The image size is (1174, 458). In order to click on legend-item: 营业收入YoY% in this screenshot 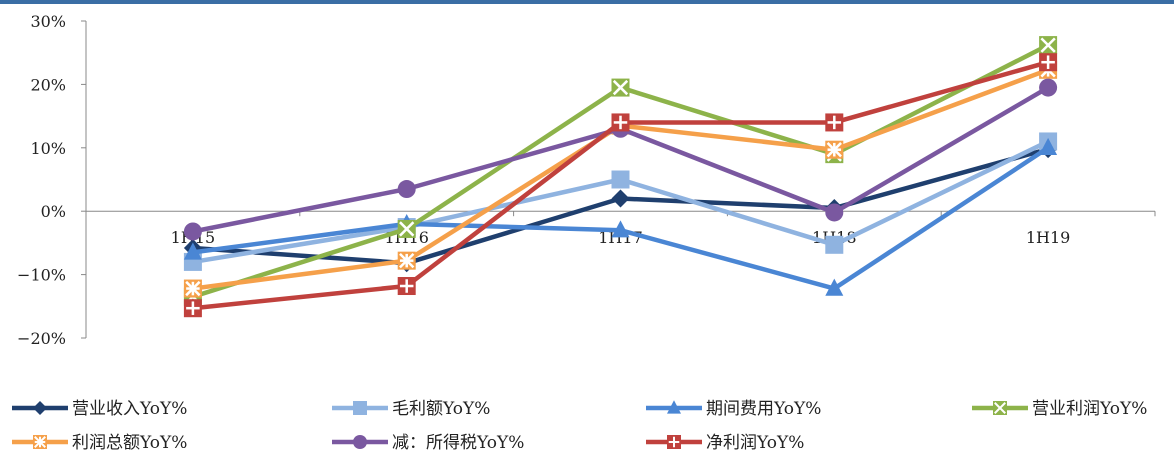, I will do `click(99, 409)`.